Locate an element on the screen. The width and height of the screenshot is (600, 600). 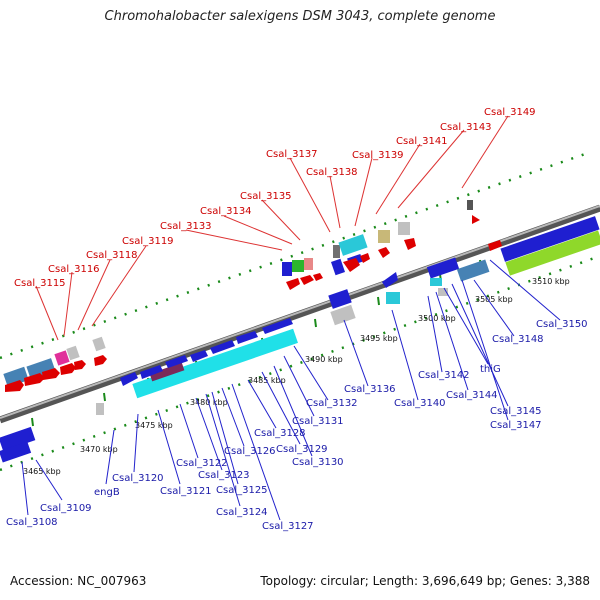
gene-label: Csal_3120 is located at coordinates (138, 478).